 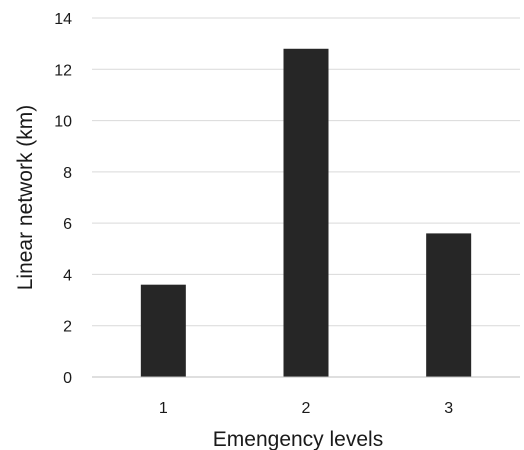 What do you see at coordinates (67, 224) in the screenshot?
I see `y-tick-label: 6` at bounding box center [67, 224].